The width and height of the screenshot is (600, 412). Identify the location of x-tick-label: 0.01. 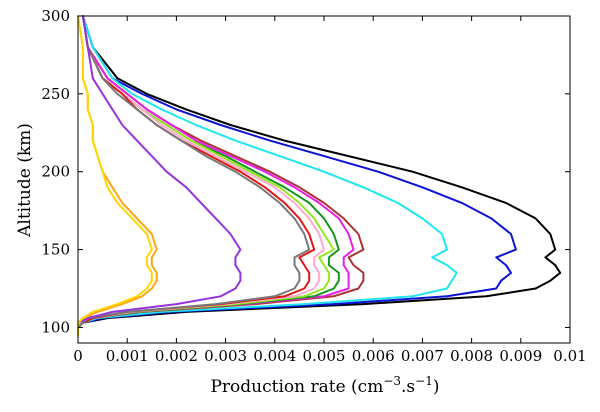
(569, 356).